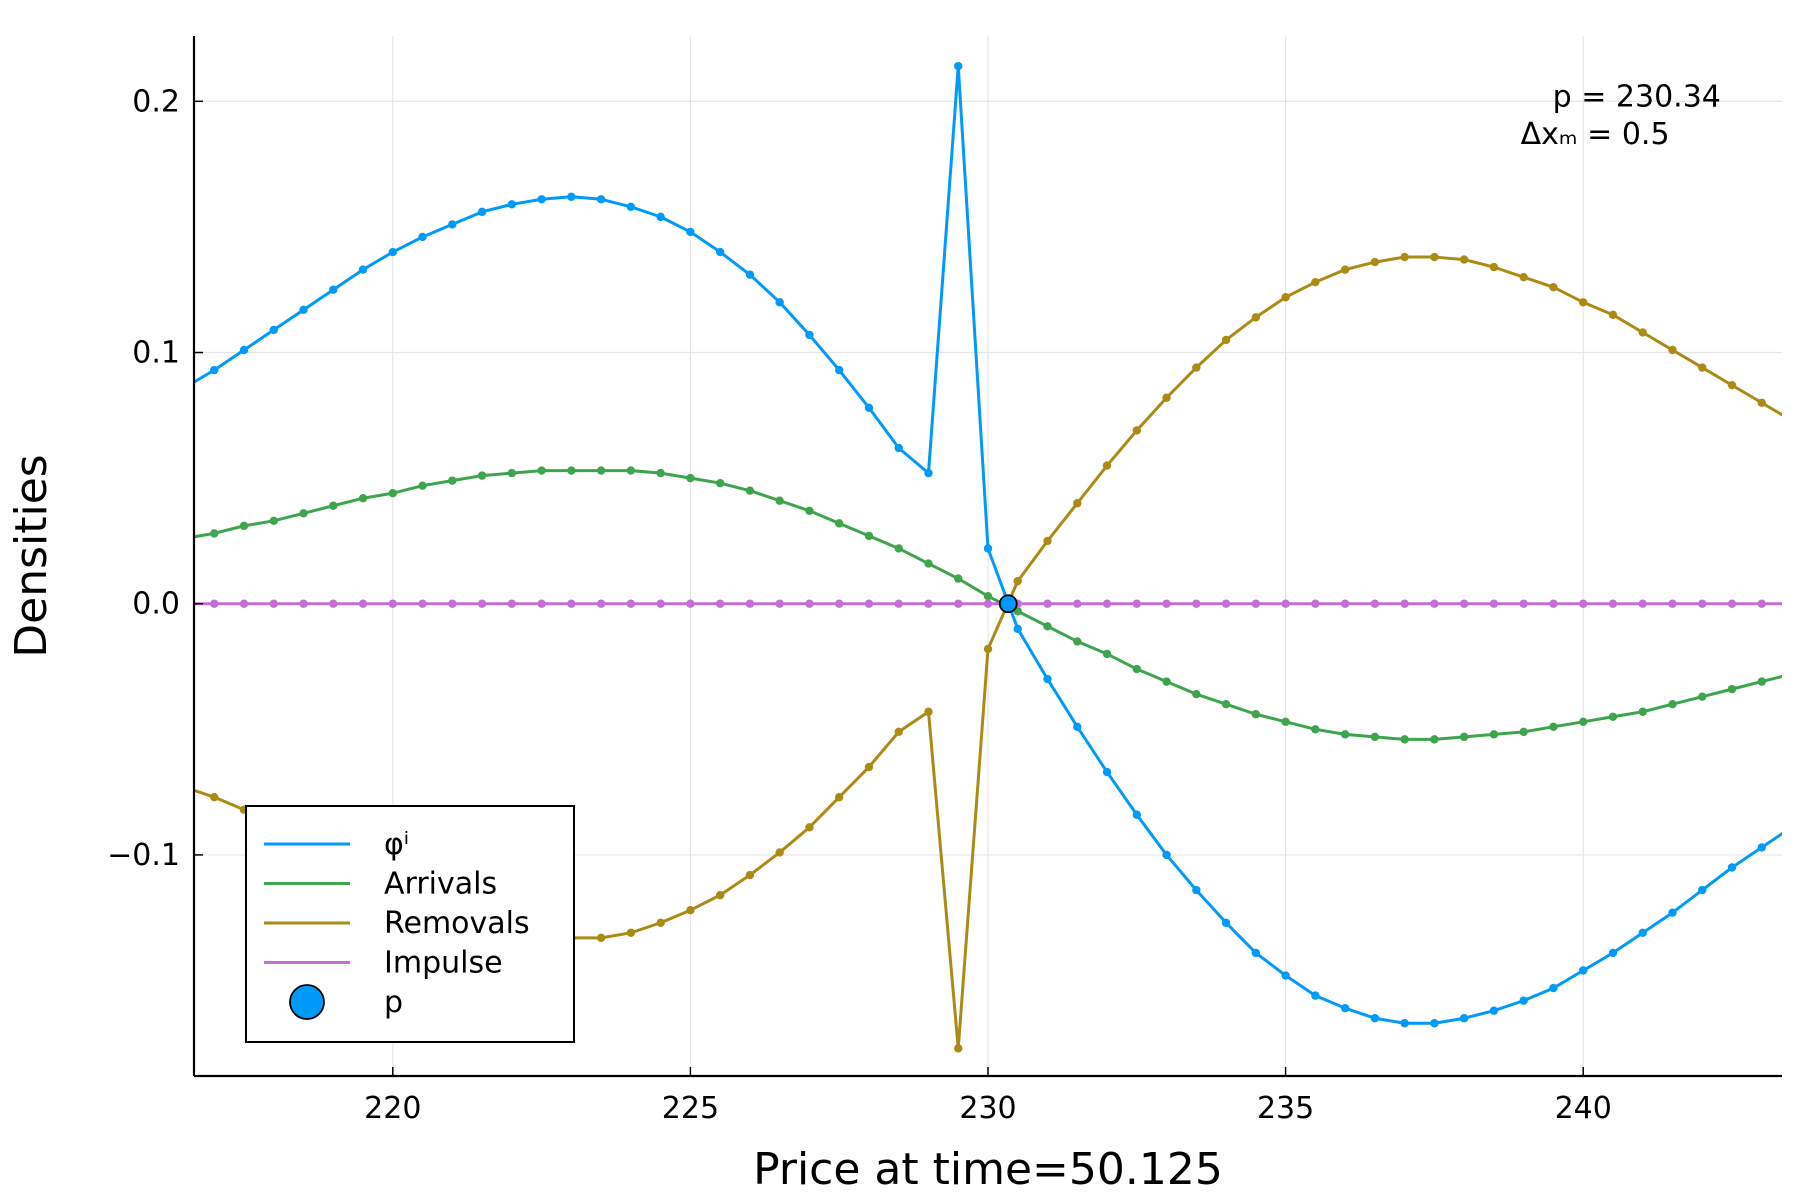 The height and width of the screenshot is (1200, 1800). Describe the element at coordinates (443, 963) in the screenshot. I see `legend-label: Impulse` at that location.